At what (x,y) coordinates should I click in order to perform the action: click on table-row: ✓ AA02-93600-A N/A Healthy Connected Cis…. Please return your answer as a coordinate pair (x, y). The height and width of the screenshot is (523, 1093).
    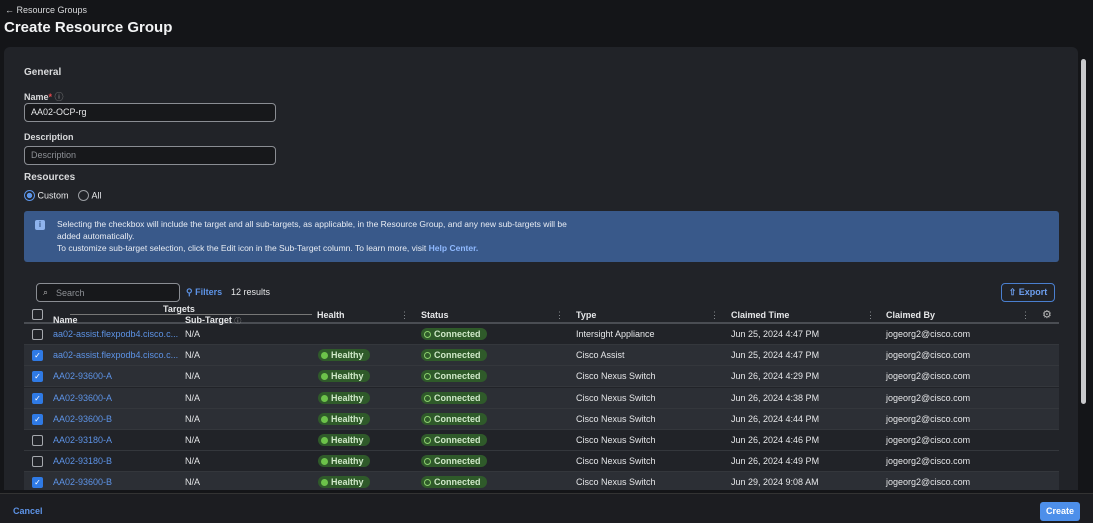
    Looking at the image, I should click on (541, 398).